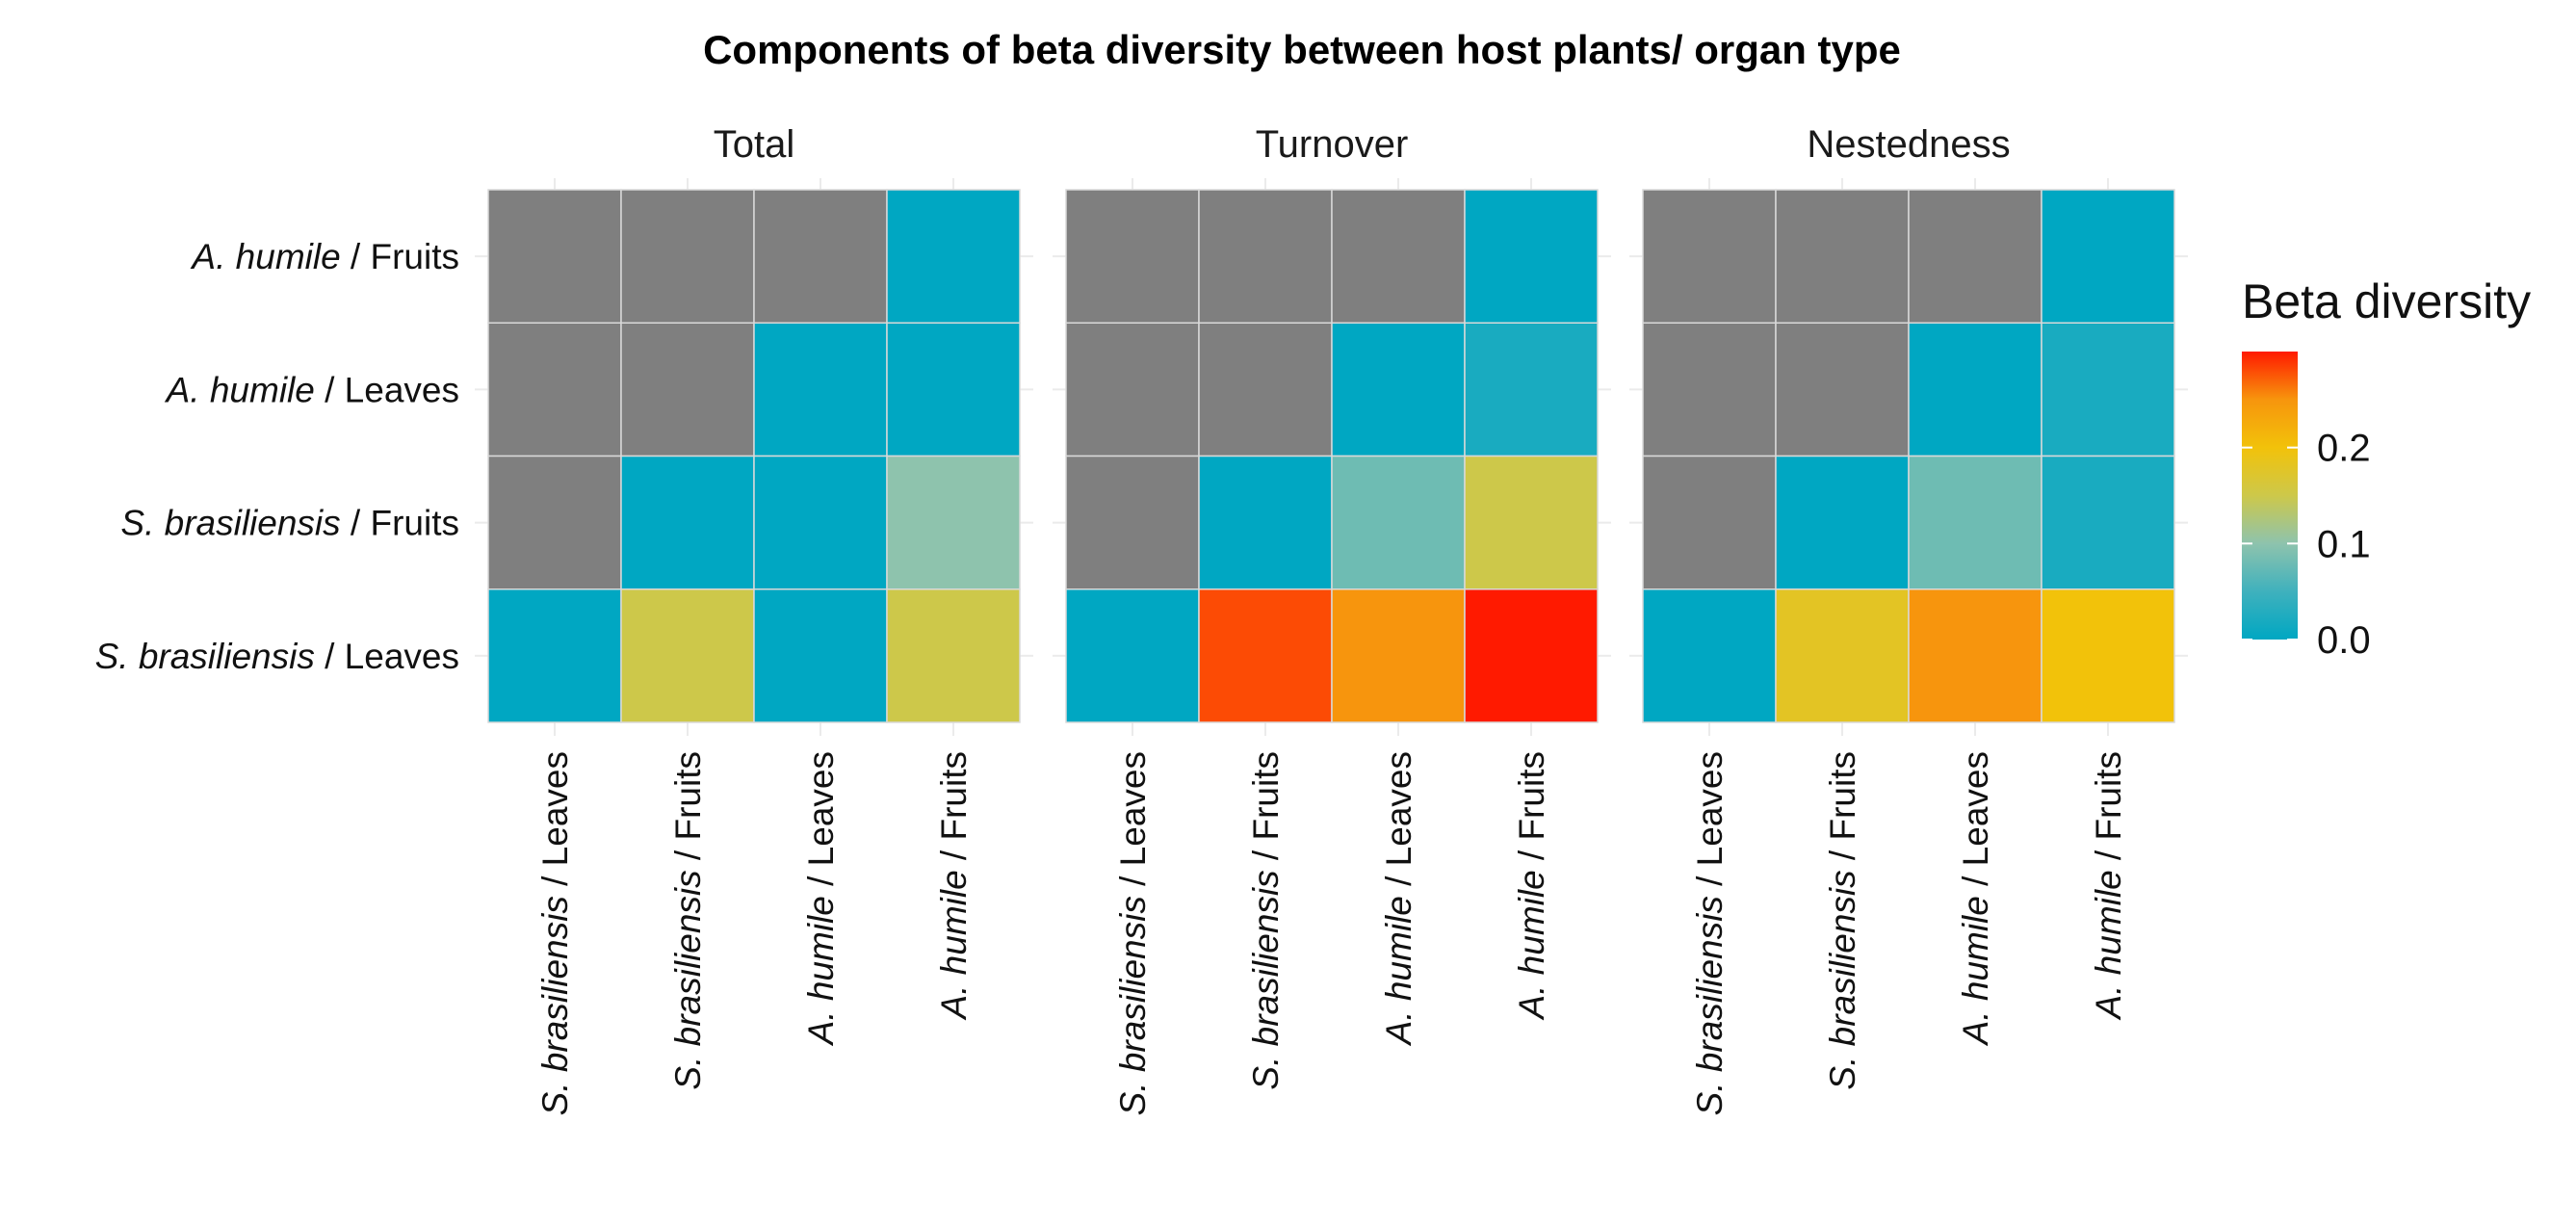  What do you see at coordinates (2270, 496) in the screenshot?
I see `colorbar-gradient` at bounding box center [2270, 496].